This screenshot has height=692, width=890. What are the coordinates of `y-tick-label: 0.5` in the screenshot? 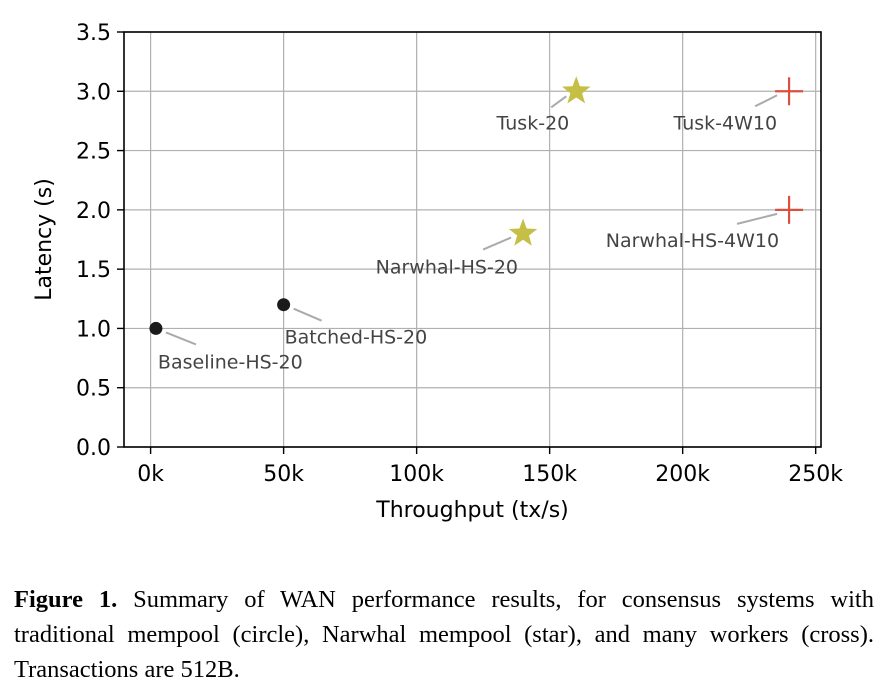 It's located at (93, 389).